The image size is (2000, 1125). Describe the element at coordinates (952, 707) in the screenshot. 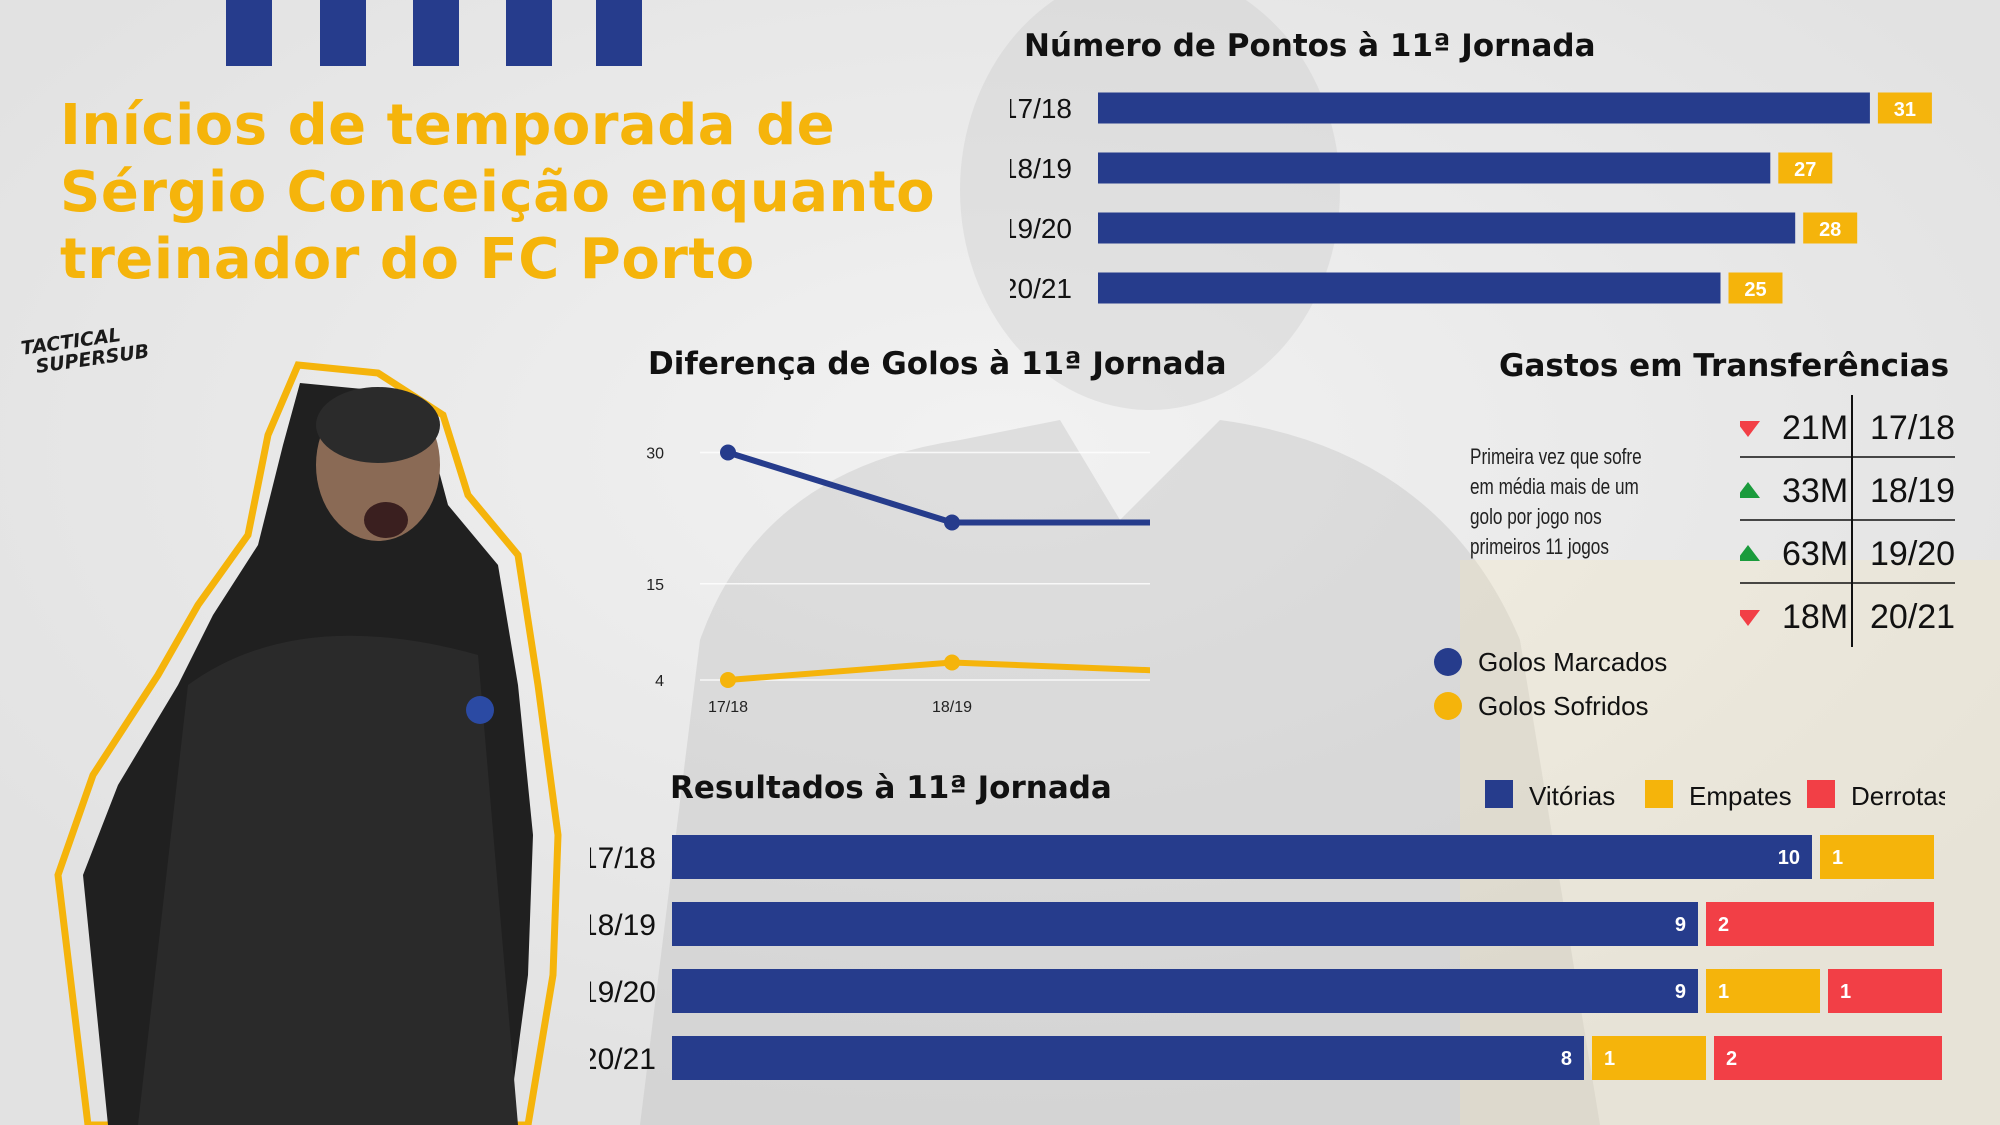

I see `goals-x-tick-label: 18/19` at that location.